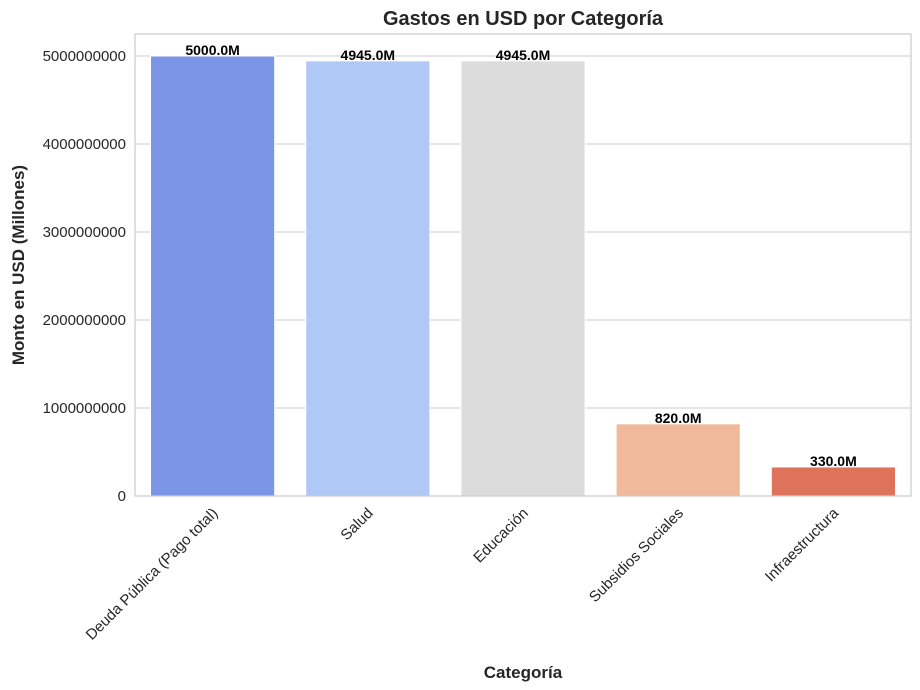 The width and height of the screenshot is (920, 690). I want to click on x-axis-label: Categoría, so click(523, 672).